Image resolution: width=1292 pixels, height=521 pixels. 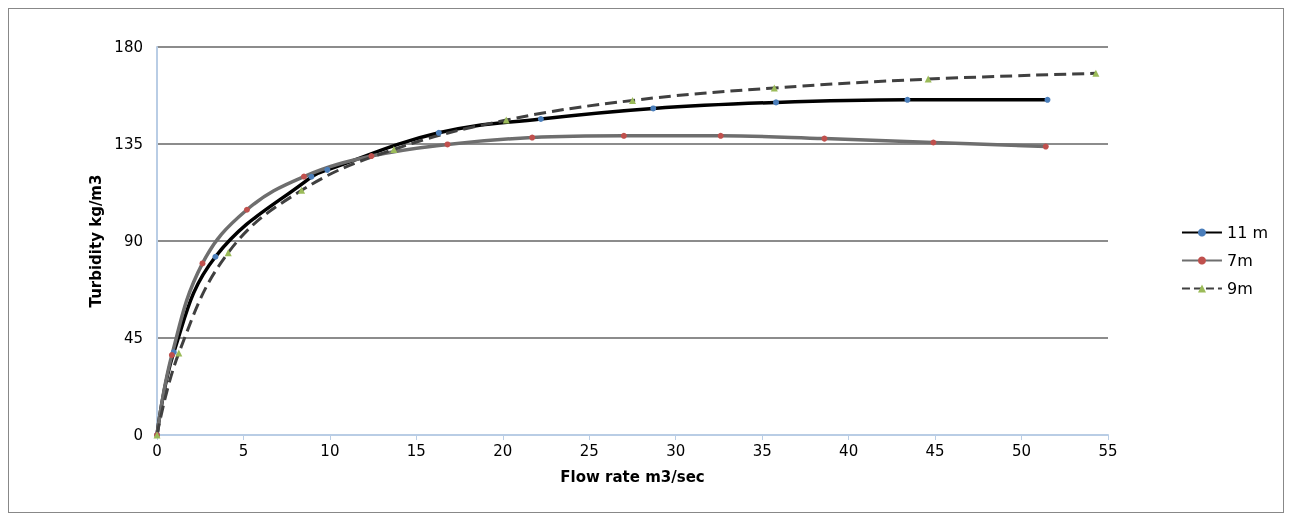 I want to click on y-axis-title: Turbidity kg/m3, so click(x=95, y=241).